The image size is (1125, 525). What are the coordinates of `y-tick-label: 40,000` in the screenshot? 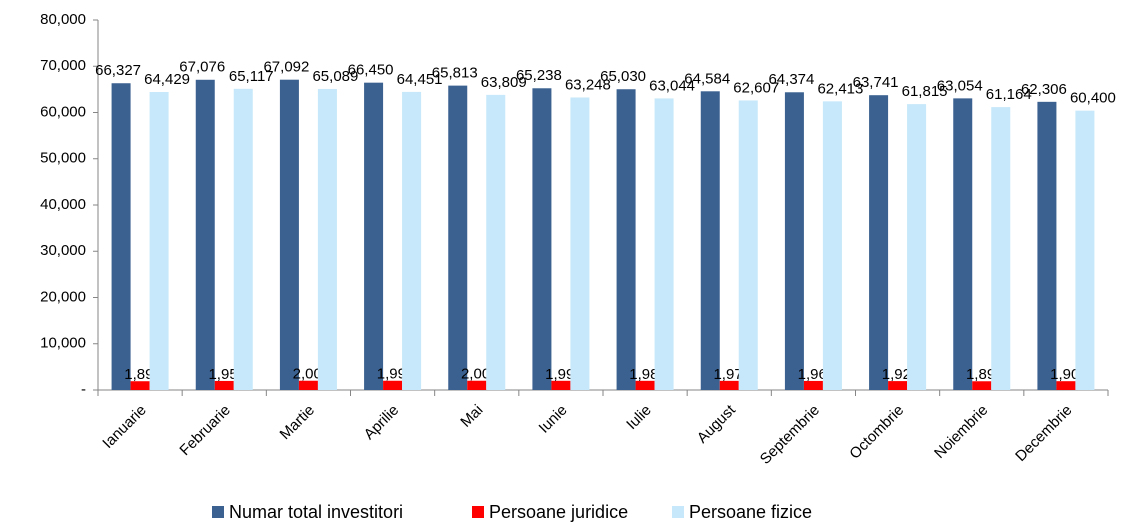 It's located at (63, 204).